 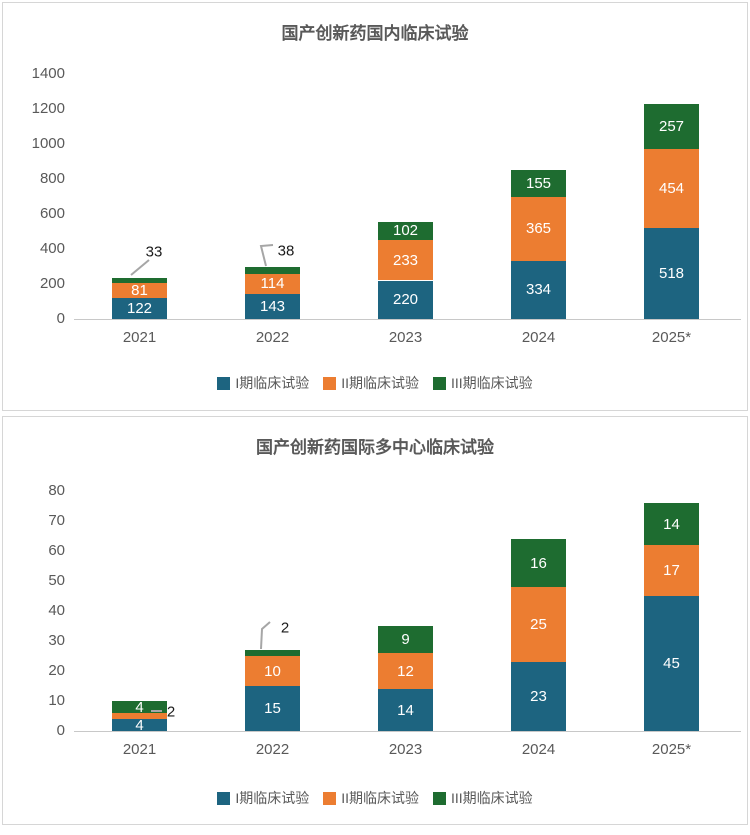 I want to click on chart-title-international: 国产创新药国际多中心临床试验, so click(x=375, y=447).